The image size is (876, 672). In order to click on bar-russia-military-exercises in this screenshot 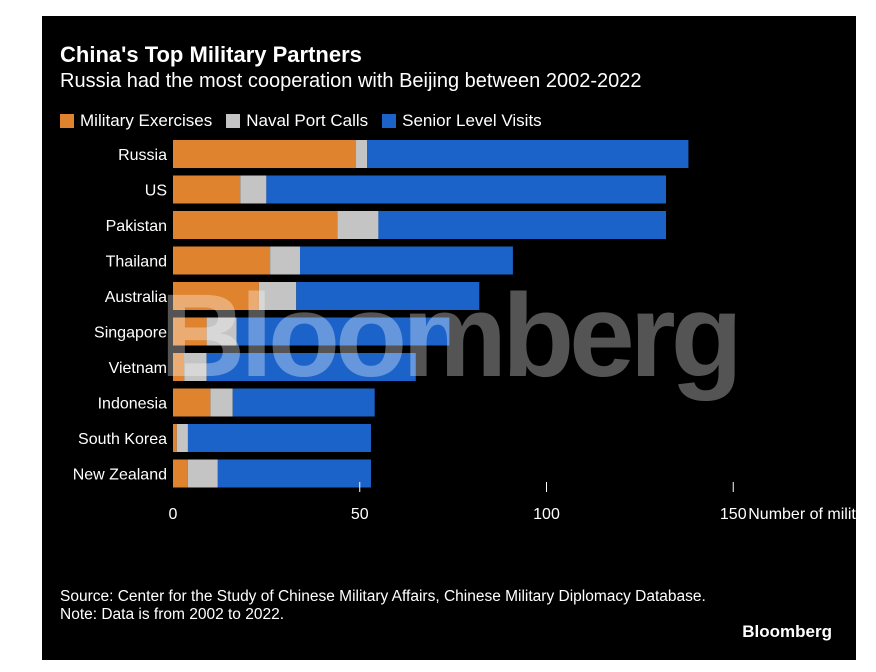, I will do `click(265, 154)`.